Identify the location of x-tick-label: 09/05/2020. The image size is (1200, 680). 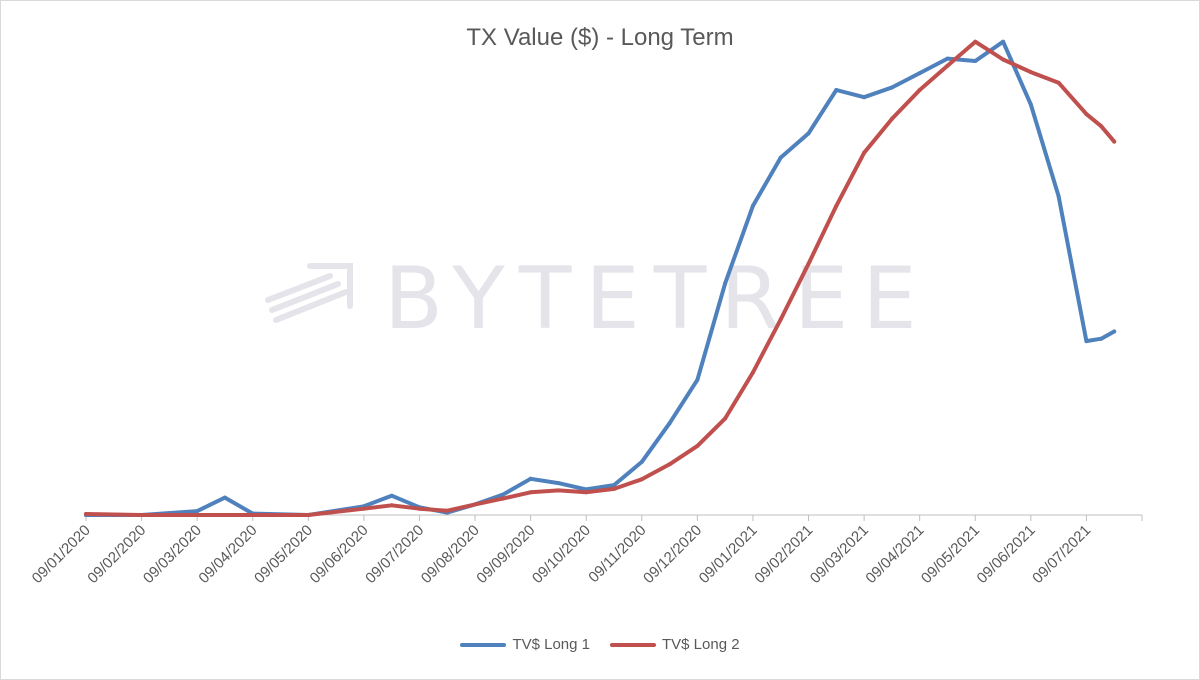
(283, 554).